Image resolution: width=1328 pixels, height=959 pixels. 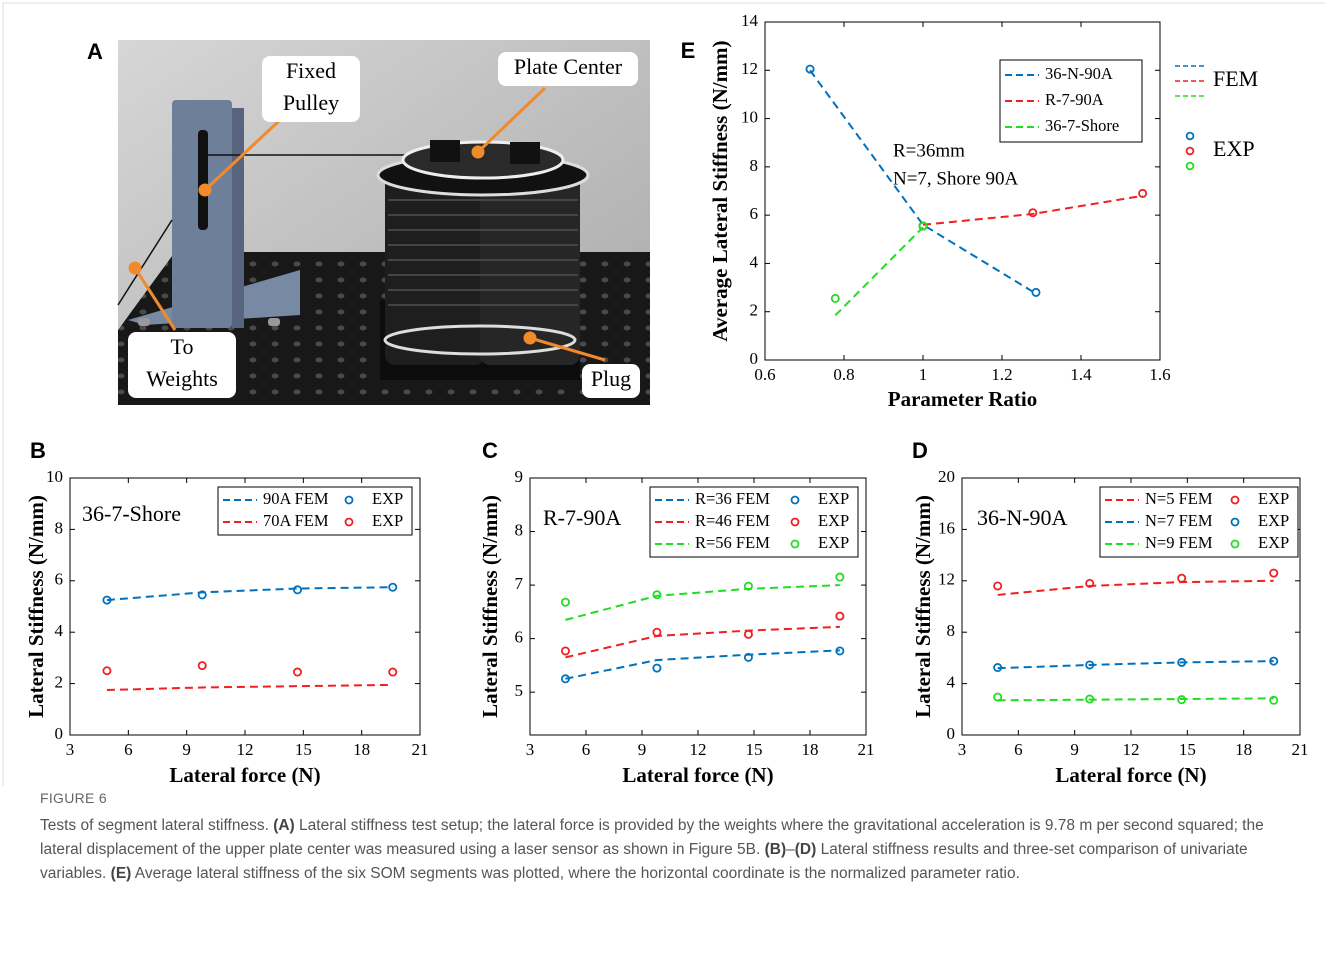 I want to click on panel-label: A, so click(x=95, y=51).